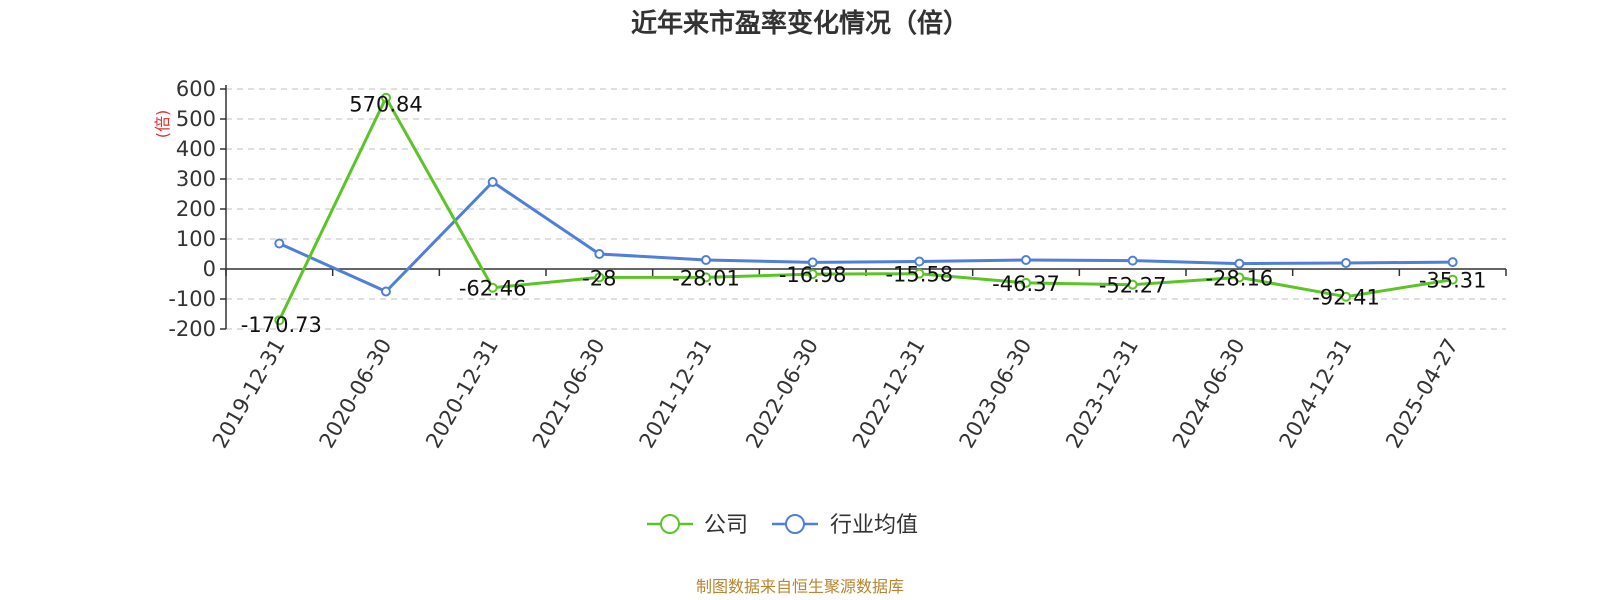 The image size is (1600, 600). What do you see at coordinates (192, 329) in the screenshot?
I see `y-tick-label: -200` at bounding box center [192, 329].